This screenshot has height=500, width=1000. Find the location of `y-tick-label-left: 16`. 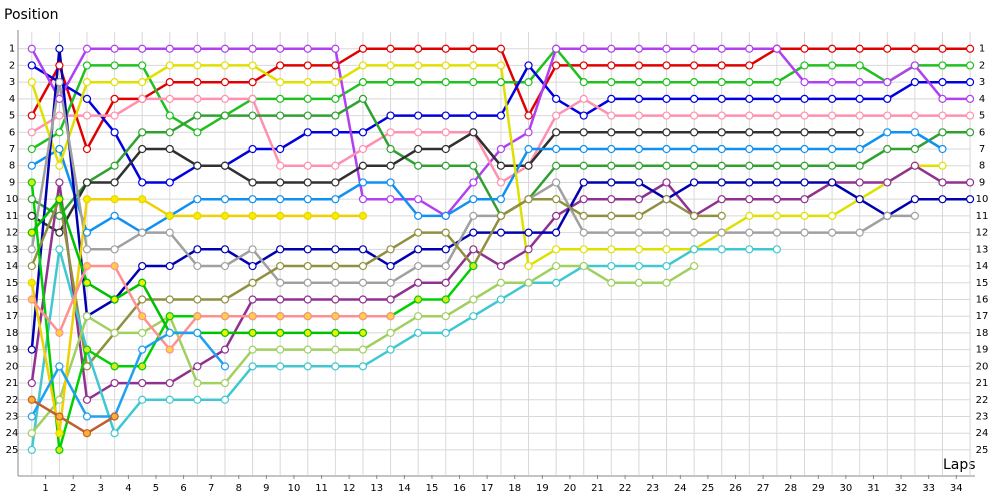

y-tick-label-left: 16 is located at coordinates (12, 299).